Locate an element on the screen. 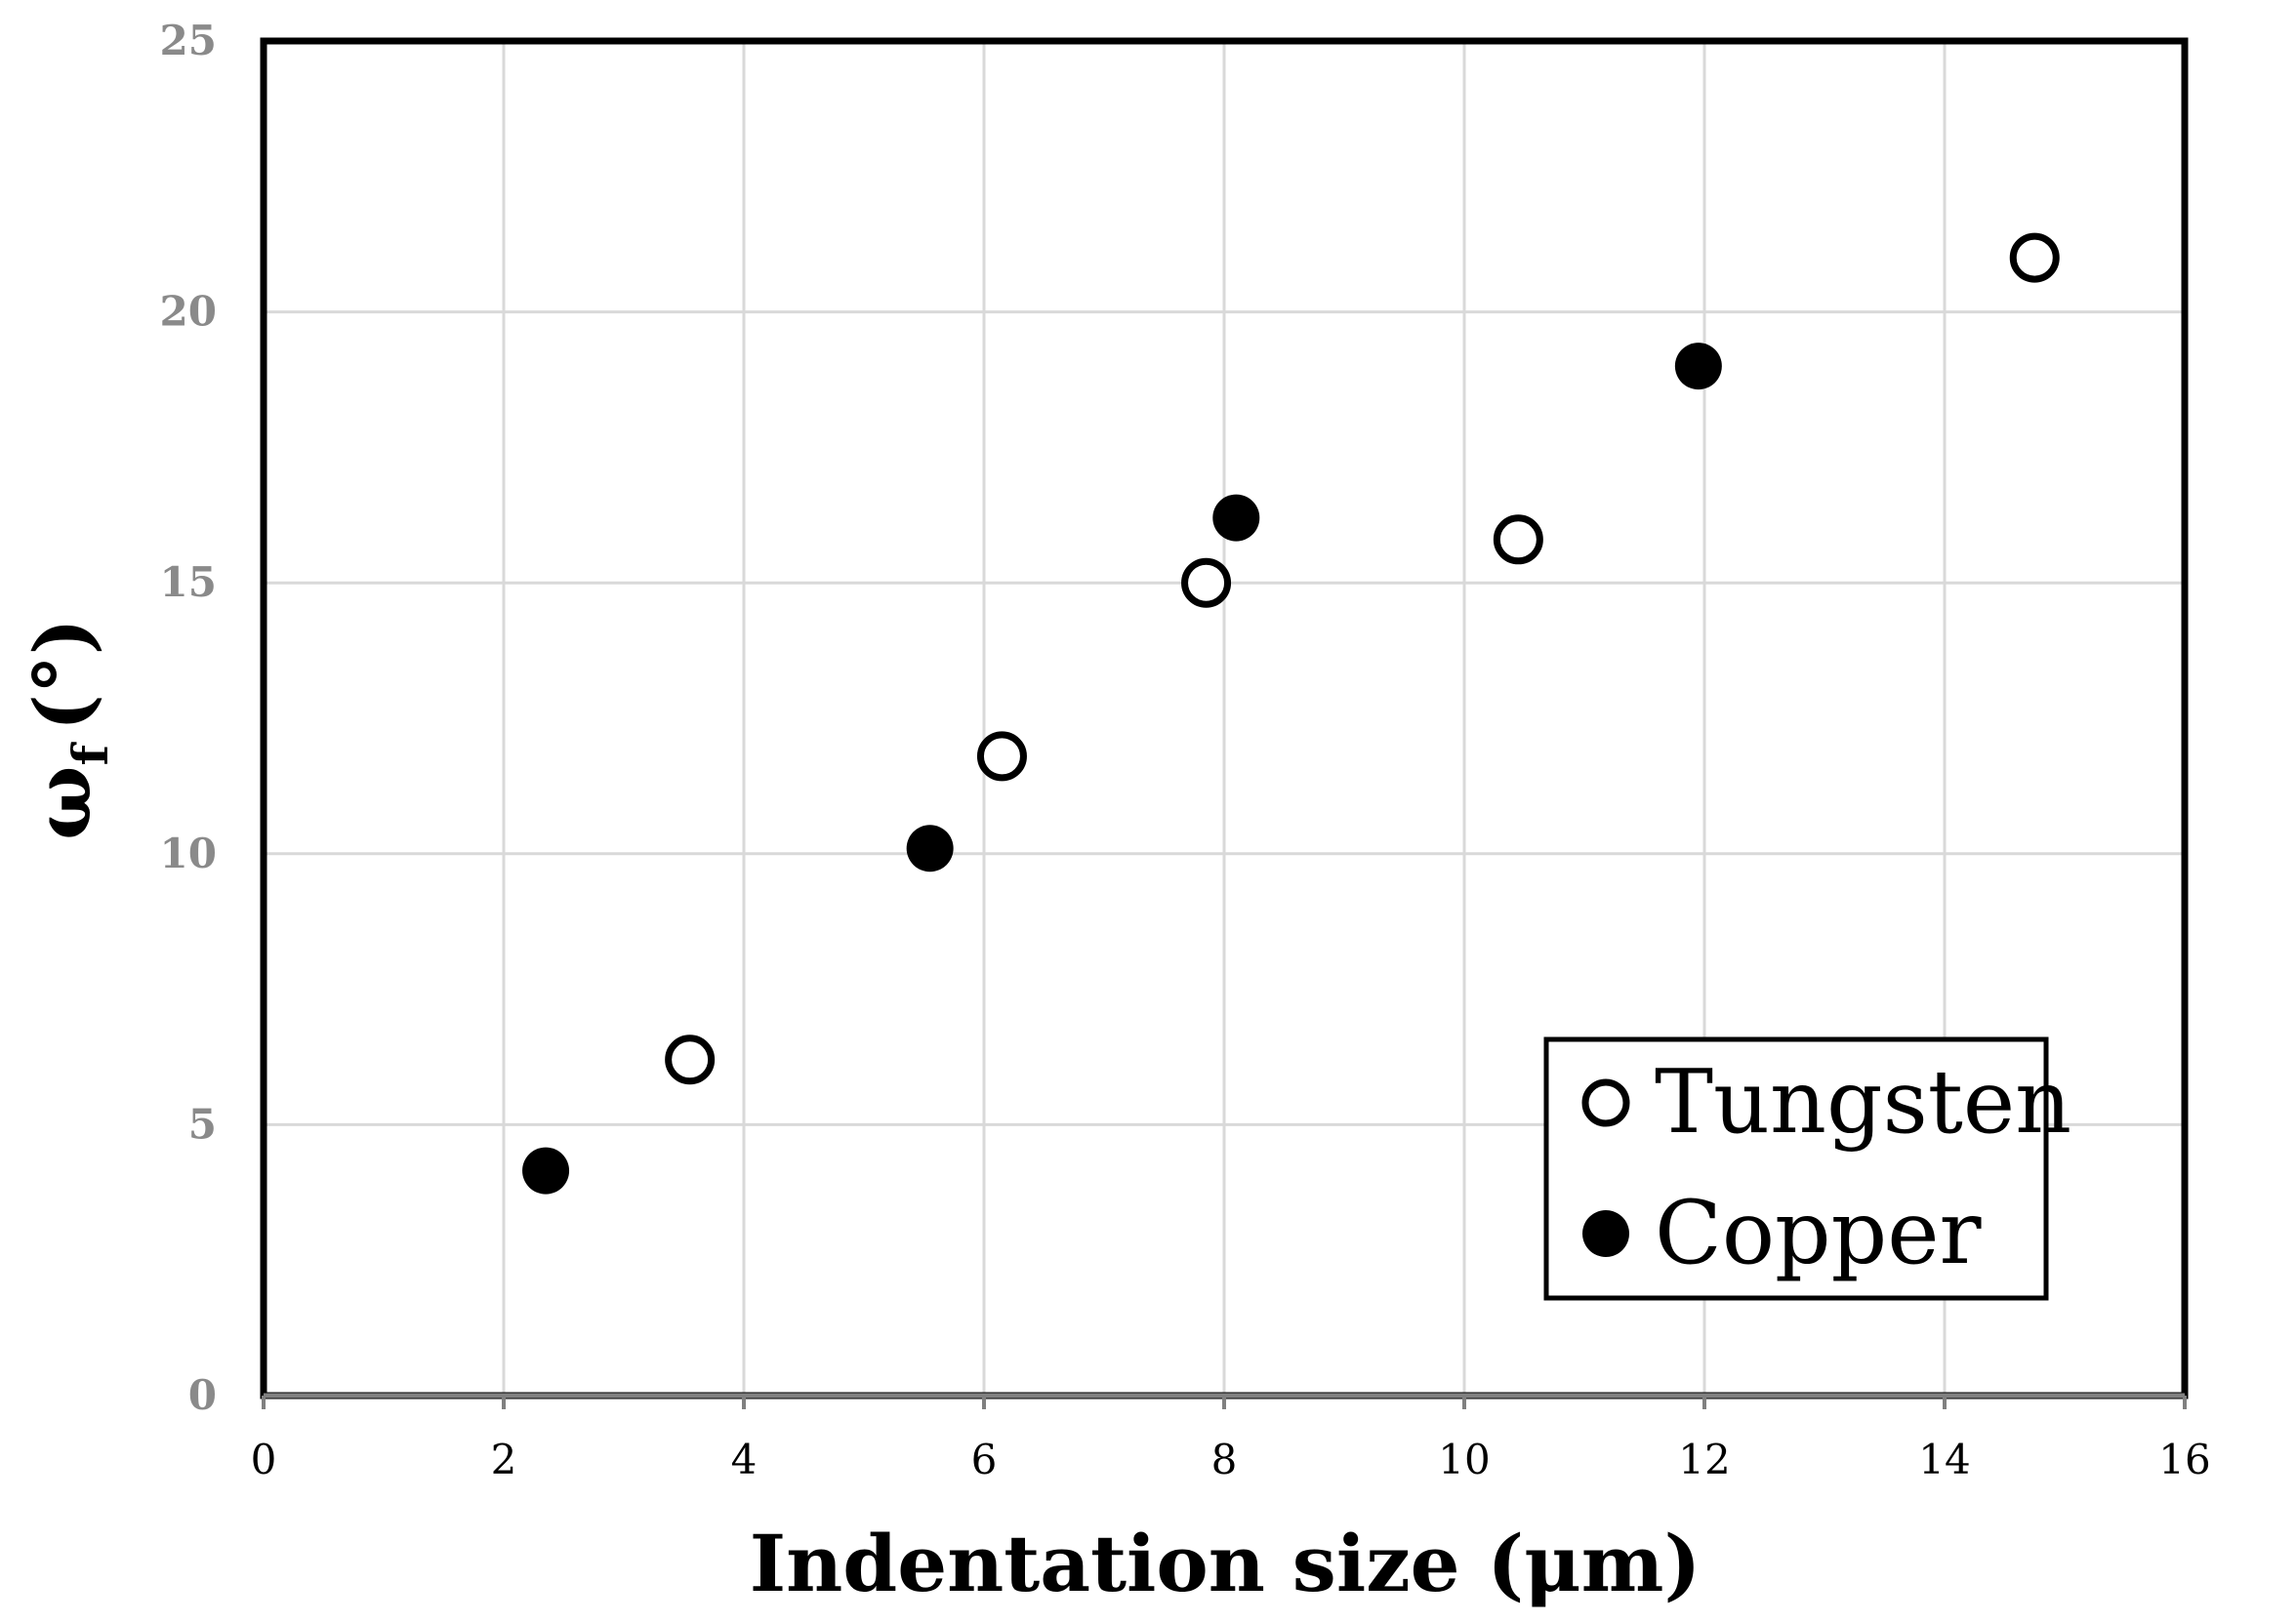 The width and height of the screenshot is (2296, 1623). legend-marker-tungsten is located at coordinates (1605, 1102).